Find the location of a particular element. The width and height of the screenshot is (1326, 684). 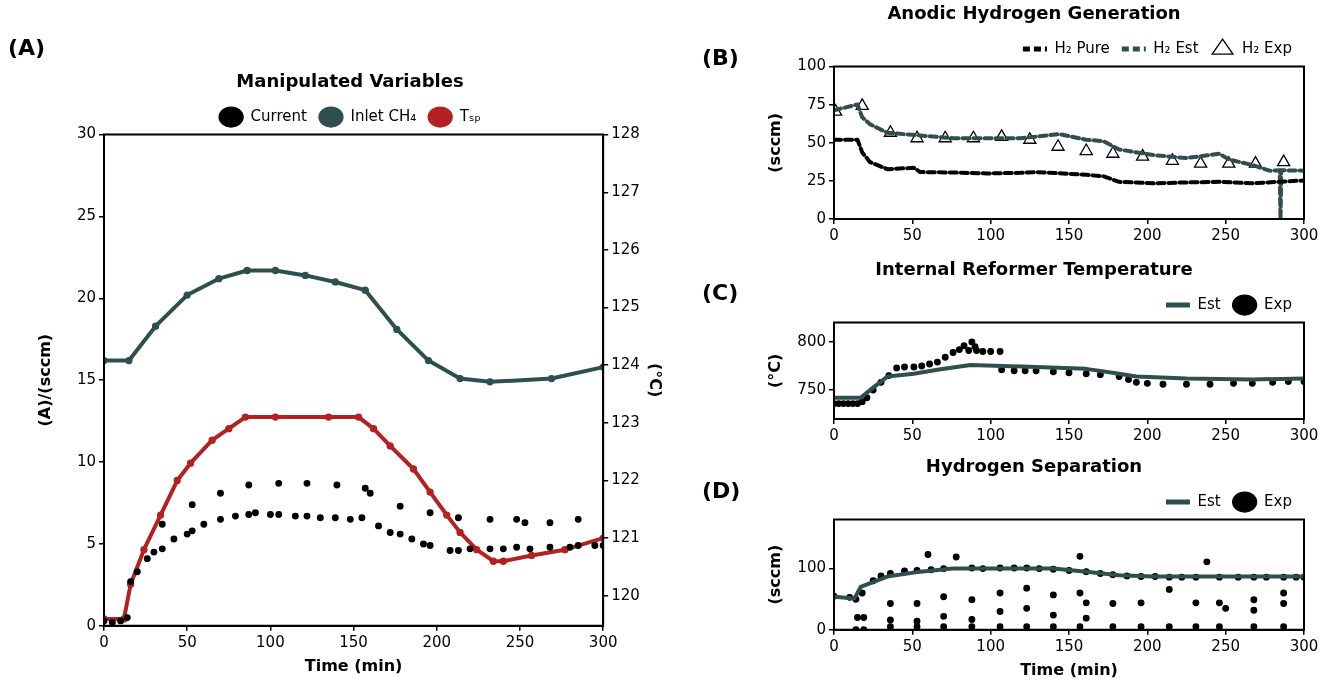

y-tick-label: 750 is located at coordinates (811, 388).